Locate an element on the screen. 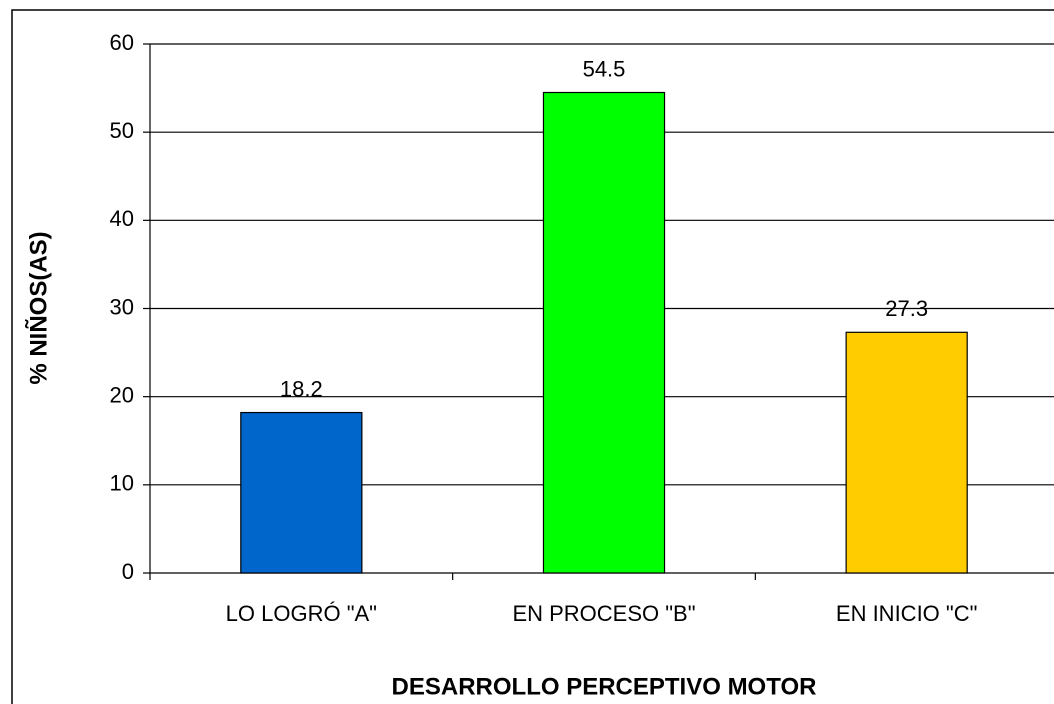 This screenshot has height=704, width=1054. x-axis-title: DESARROLLO PERCEPTIVO MOTOR is located at coordinates (604, 686).